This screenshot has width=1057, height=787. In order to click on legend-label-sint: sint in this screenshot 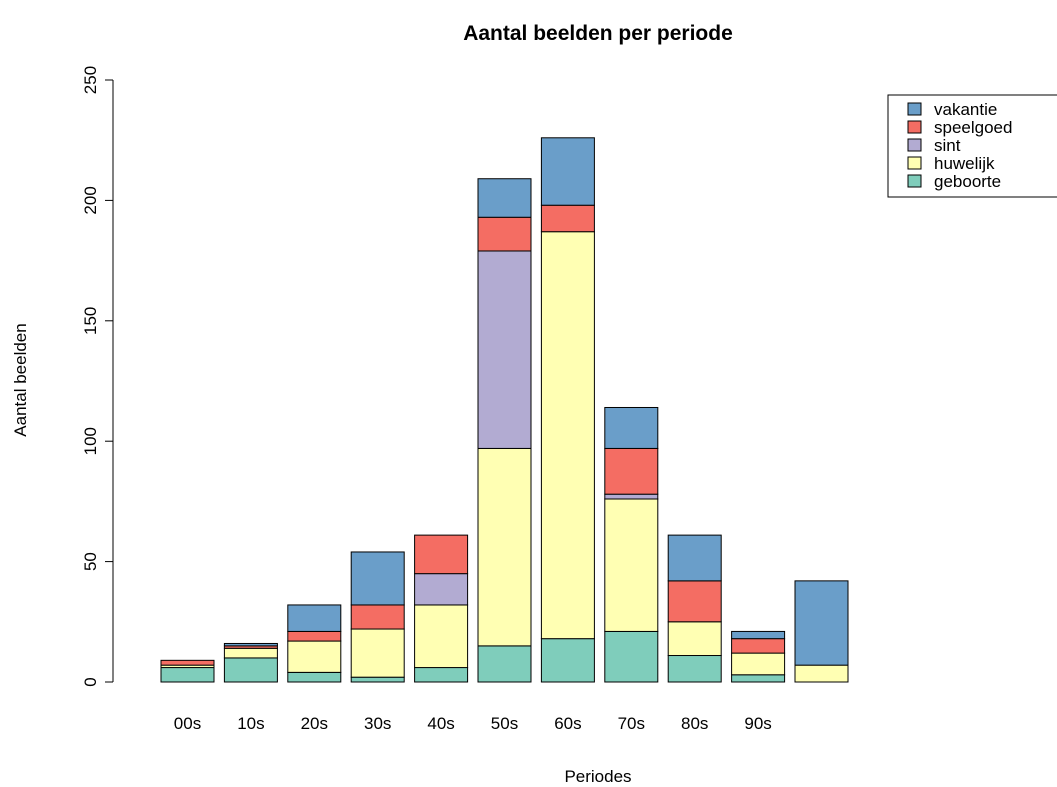, I will do `click(947, 145)`.